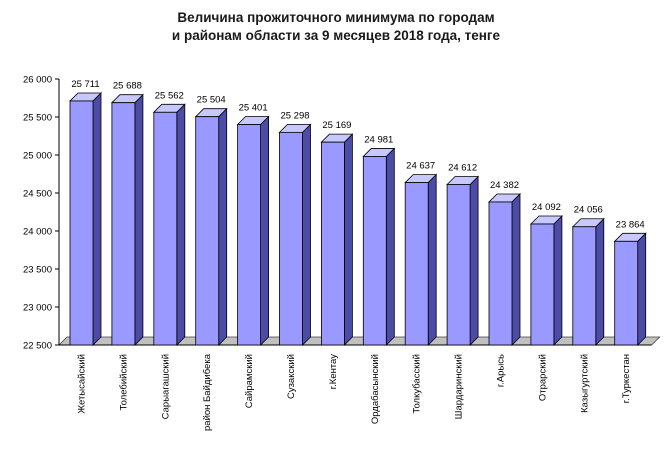 This screenshot has height=455, width=672. What do you see at coordinates (37, 156) in the screenshot?
I see `y-tick-label: 25 000` at bounding box center [37, 156].